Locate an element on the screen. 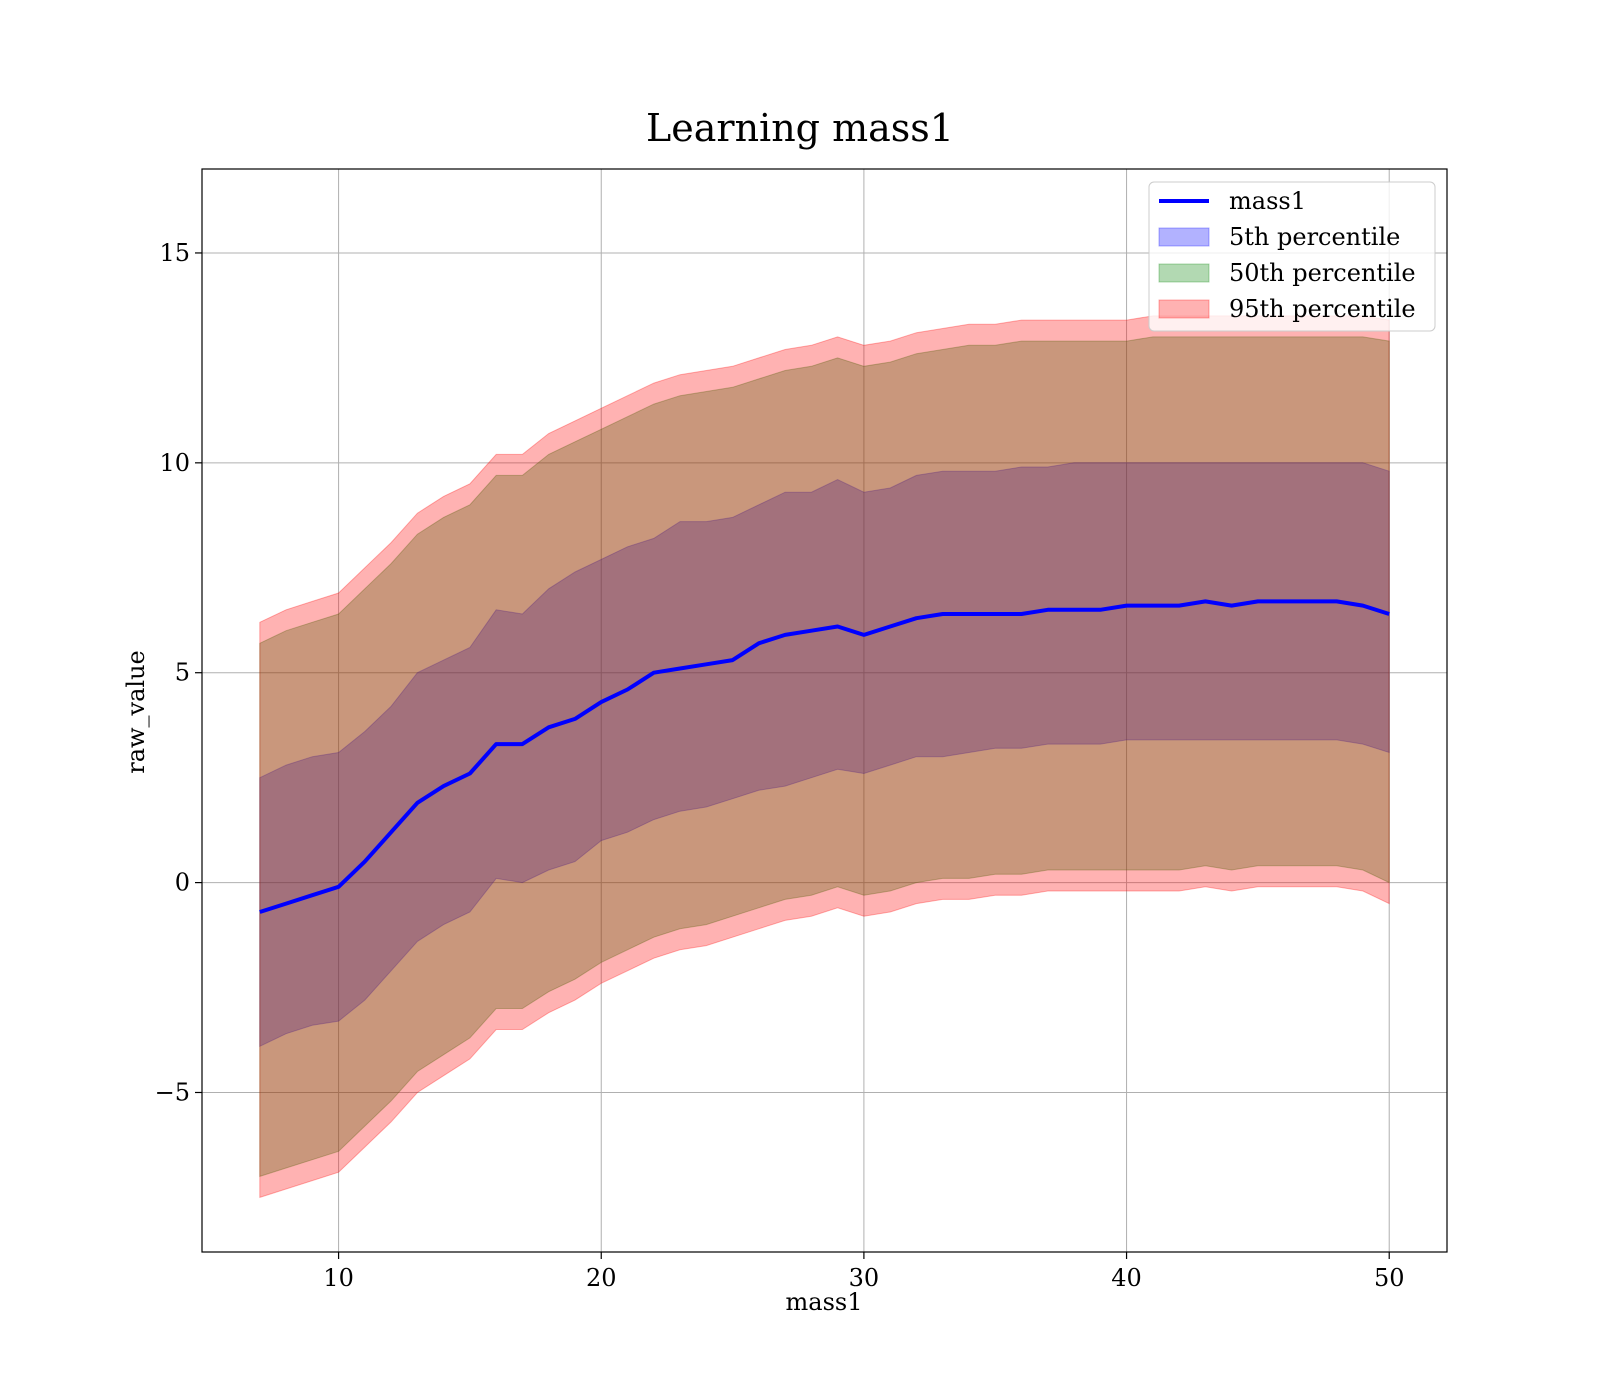 The image size is (1600, 1400). y-tick-label: 10 is located at coordinates (174, 463).